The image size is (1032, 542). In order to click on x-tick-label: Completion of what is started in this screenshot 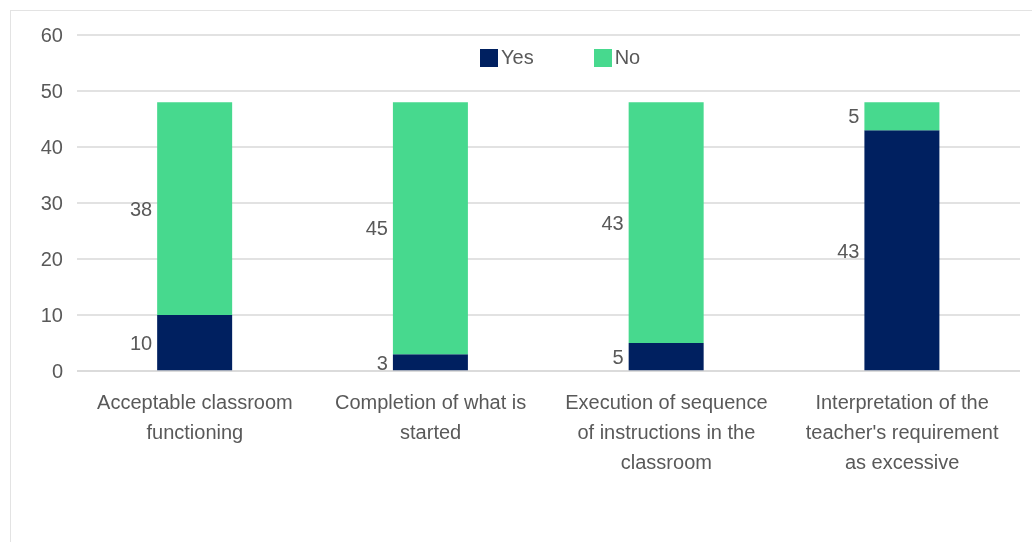, I will do `click(431, 417)`.